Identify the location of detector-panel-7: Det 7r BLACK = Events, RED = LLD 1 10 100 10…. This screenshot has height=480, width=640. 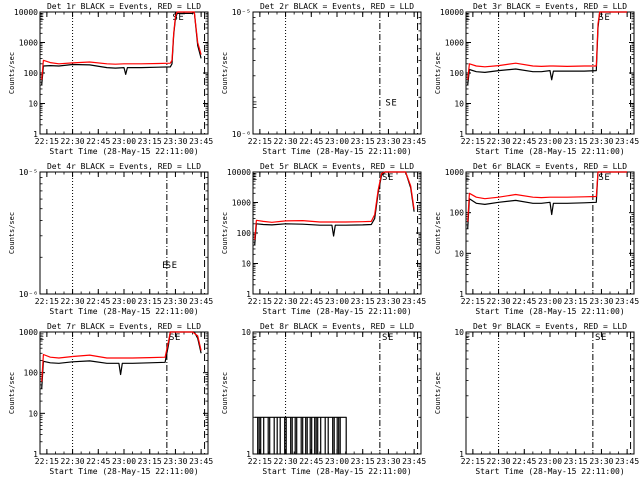
(110, 399).